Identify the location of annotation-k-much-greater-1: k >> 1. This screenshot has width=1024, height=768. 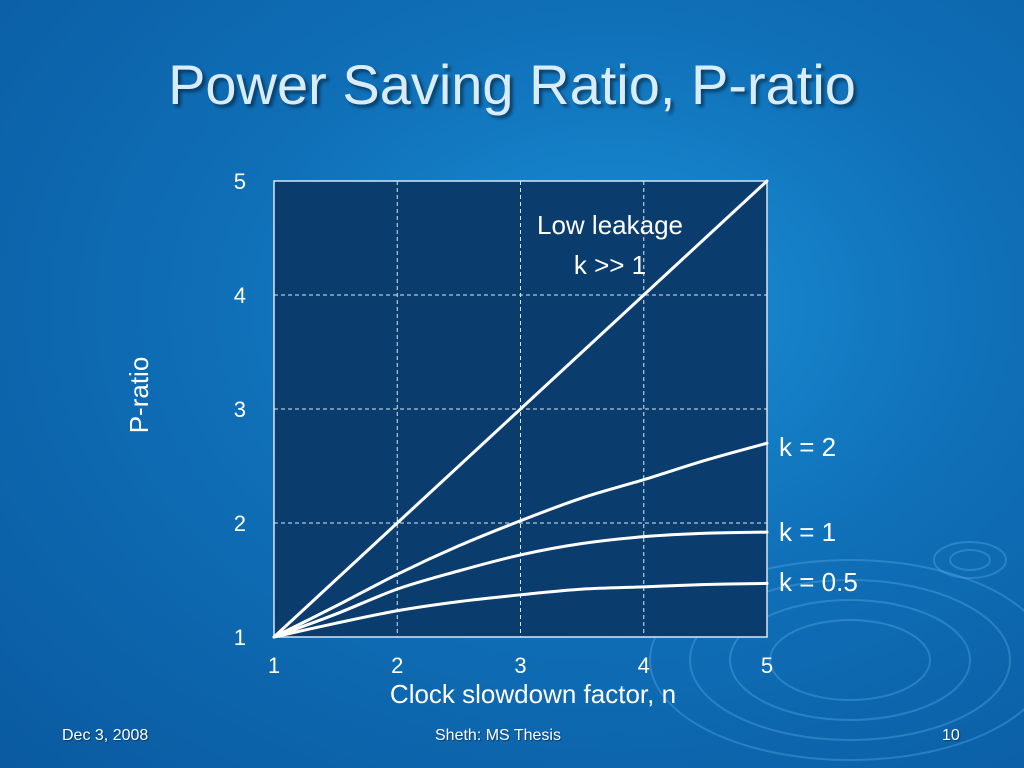
(610, 265).